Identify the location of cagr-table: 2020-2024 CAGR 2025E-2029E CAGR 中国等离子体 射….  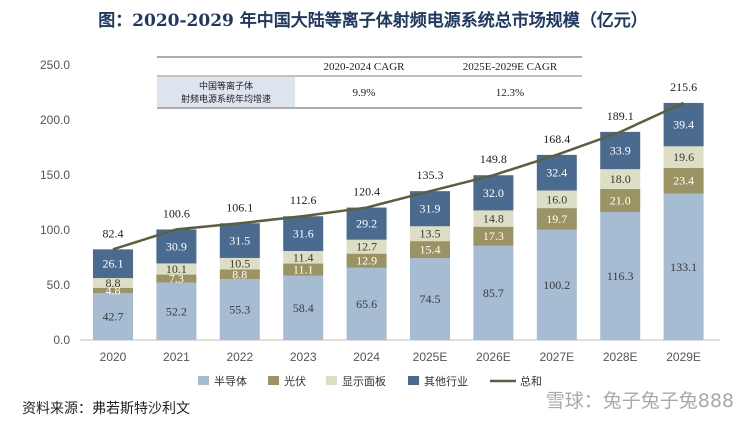
(369, 82).